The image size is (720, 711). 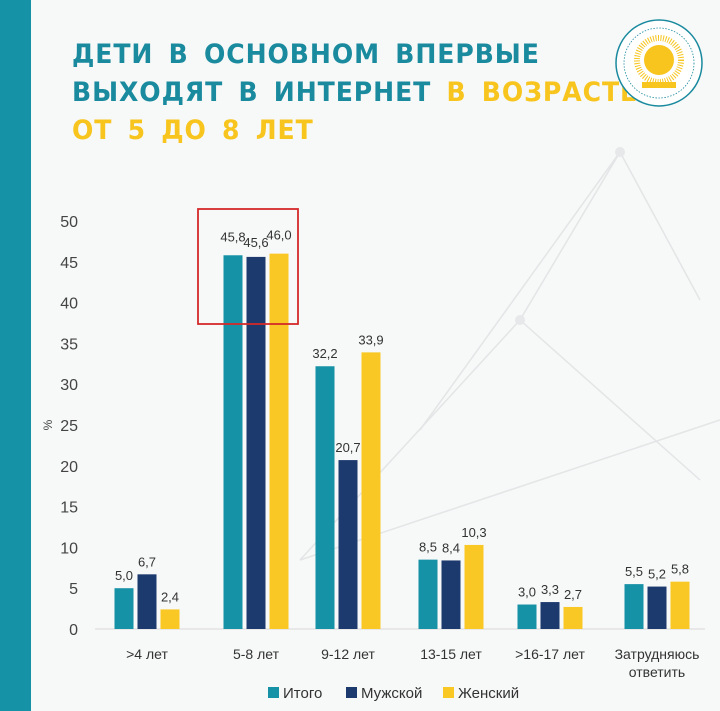 What do you see at coordinates (124, 608) in the screenshot?
I see `bar-Итого->4 лет` at bounding box center [124, 608].